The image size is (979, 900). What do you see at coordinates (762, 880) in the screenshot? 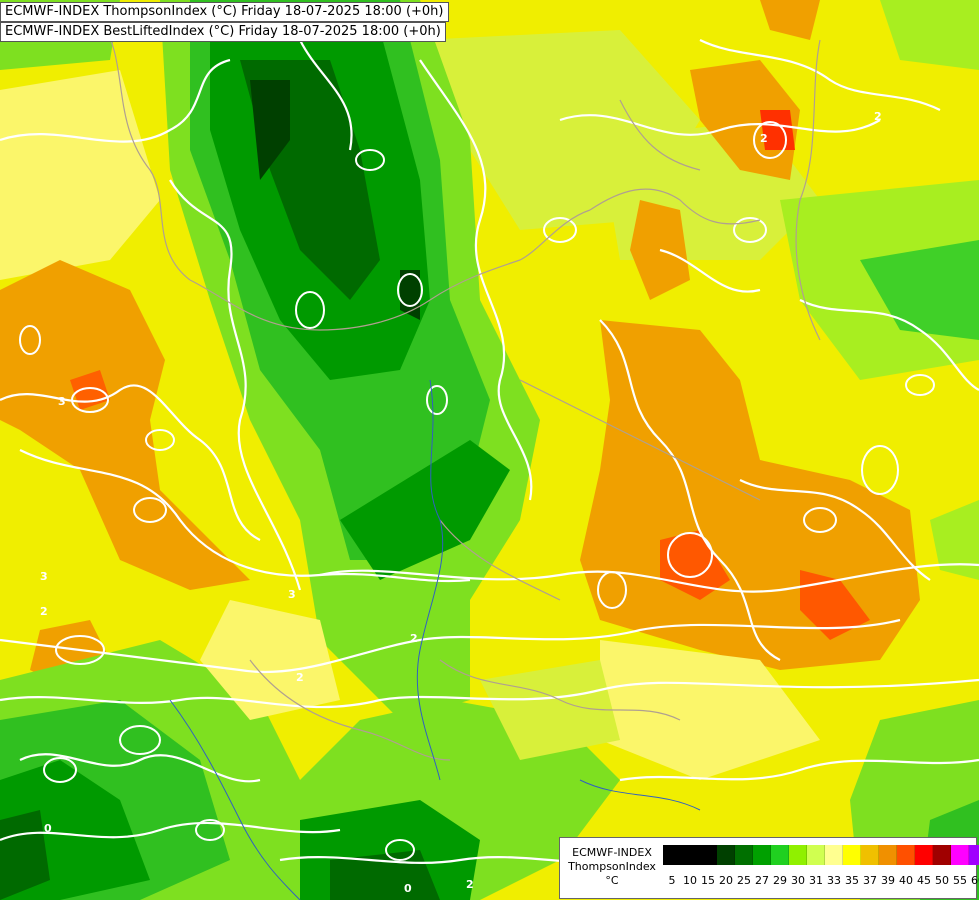
I see `legend-tick-label: 27` at bounding box center [762, 880].